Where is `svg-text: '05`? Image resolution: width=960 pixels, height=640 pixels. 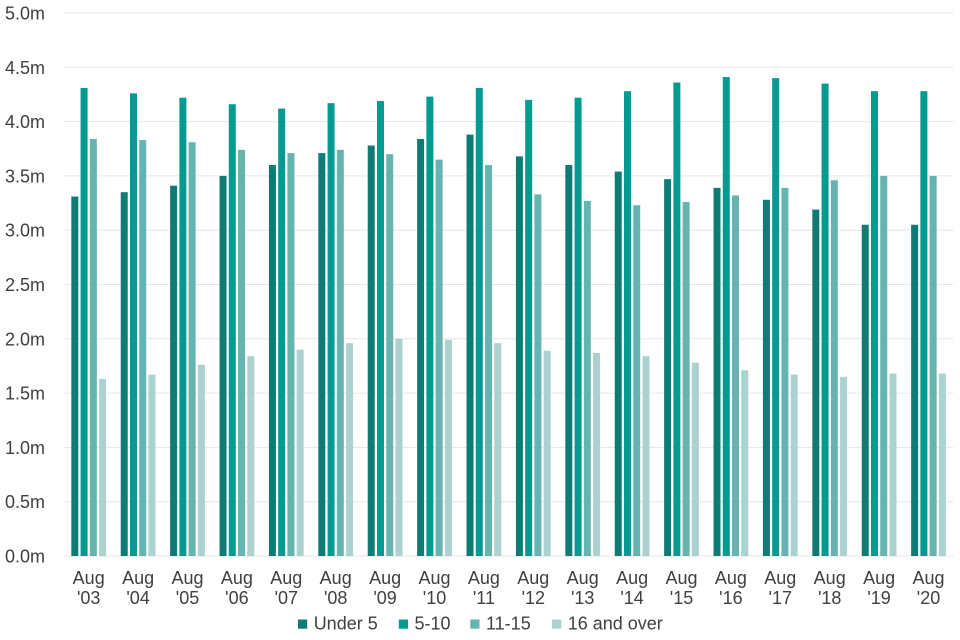
svg-text: '05 is located at coordinates (187, 598).